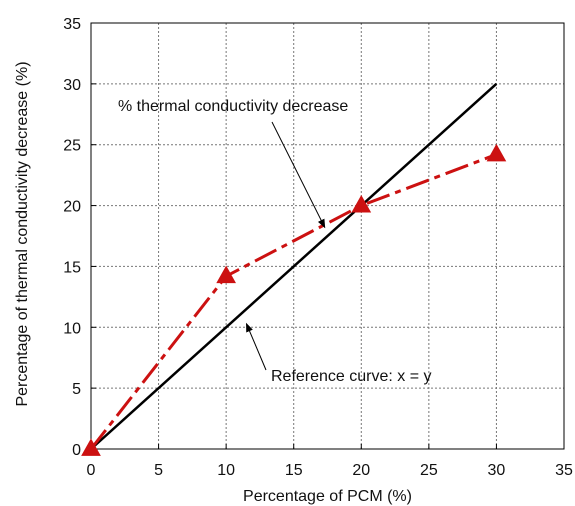 The image size is (575, 506). Describe the element at coordinates (564, 470) in the screenshot. I see `x-tick-label: 35` at that location.